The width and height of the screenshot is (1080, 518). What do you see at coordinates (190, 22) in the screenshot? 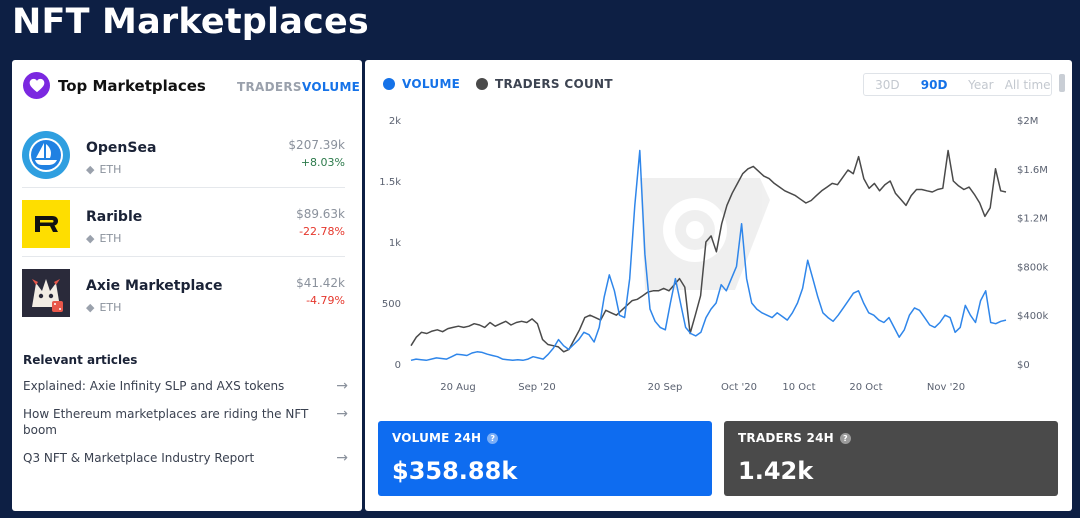
I see `page-title: NFT Marketplaces` at bounding box center [190, 22].